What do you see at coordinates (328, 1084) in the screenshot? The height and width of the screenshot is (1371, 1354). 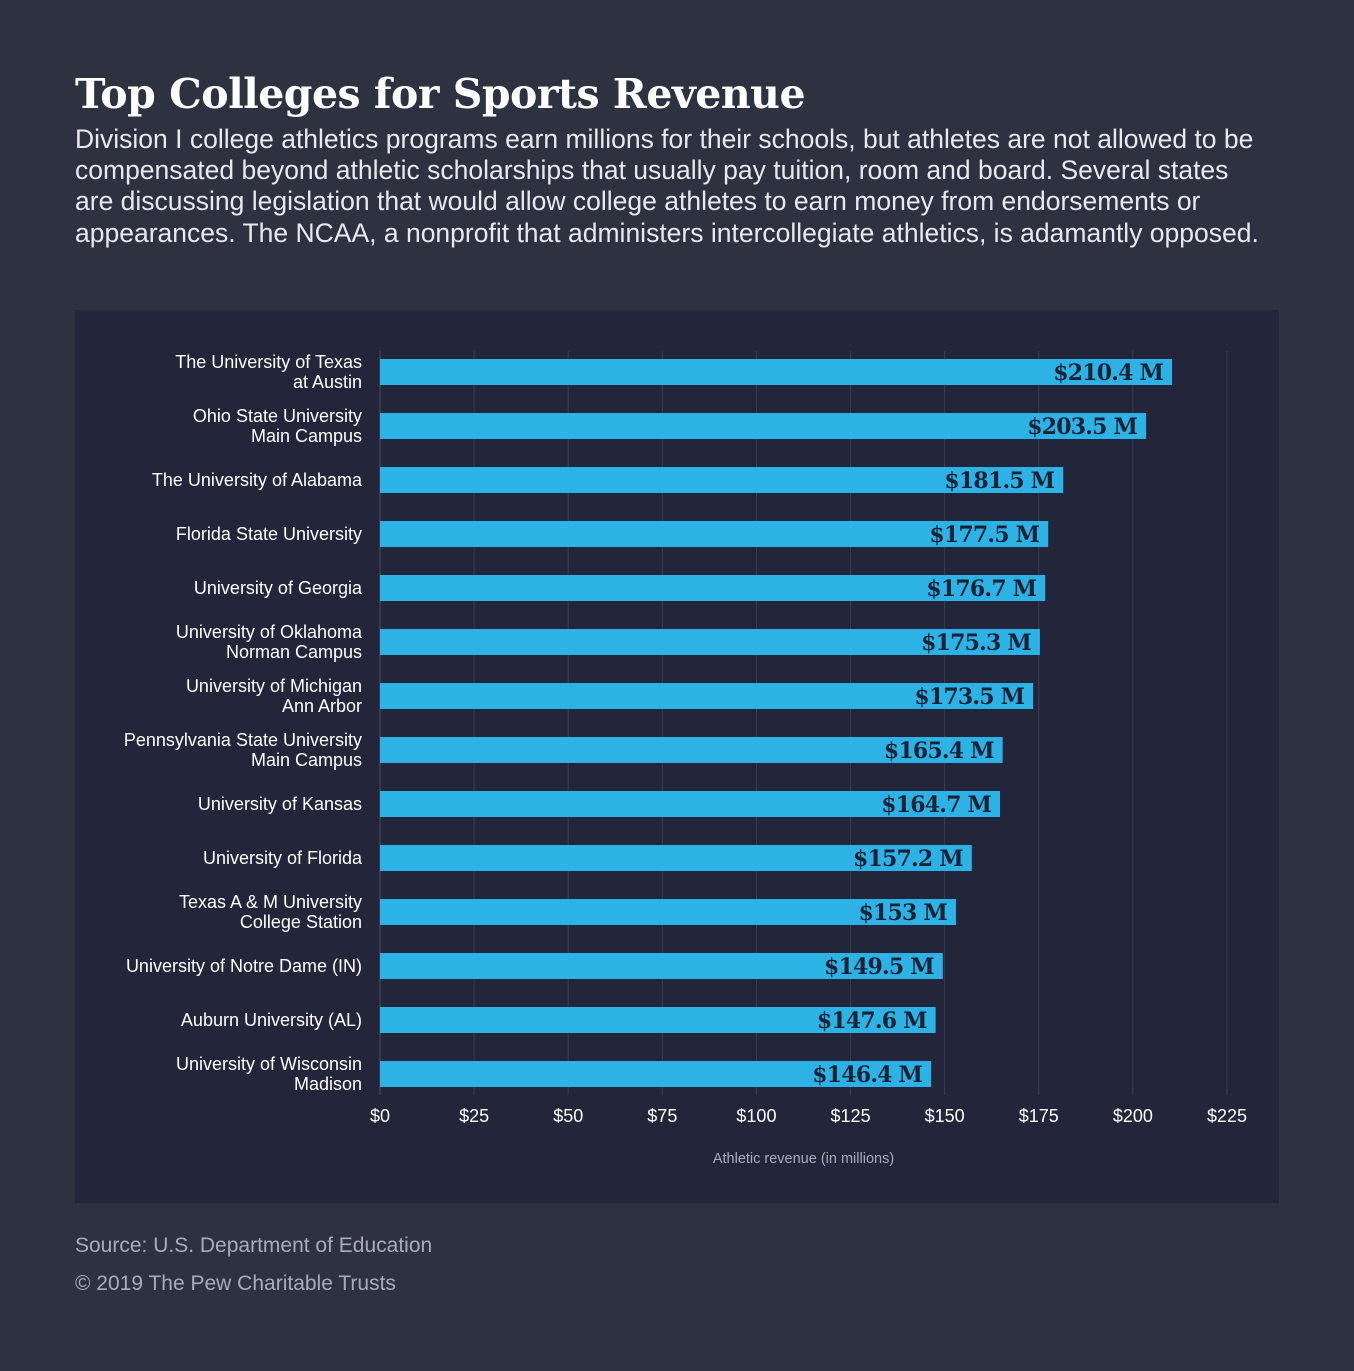 I see `category-label-line: Madison` at bounding box center [328, 1084].